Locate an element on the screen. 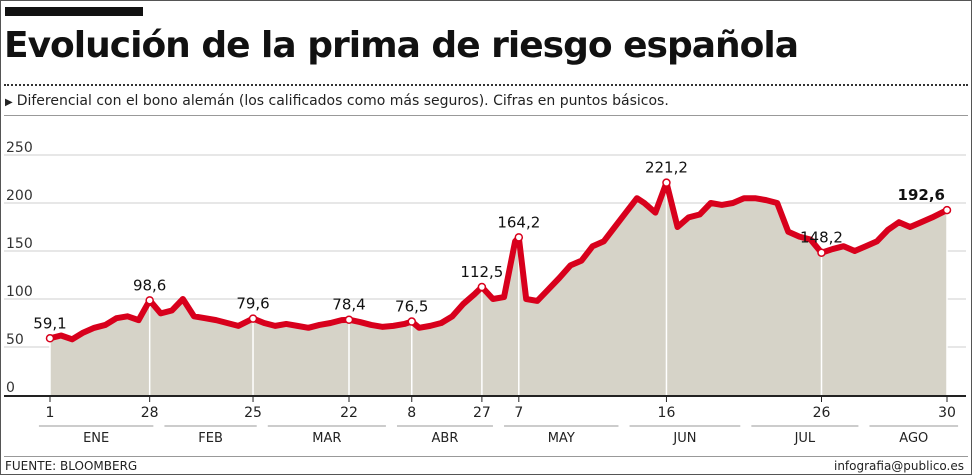  y-tick-label: 200 is located at coordinates (19, 196).